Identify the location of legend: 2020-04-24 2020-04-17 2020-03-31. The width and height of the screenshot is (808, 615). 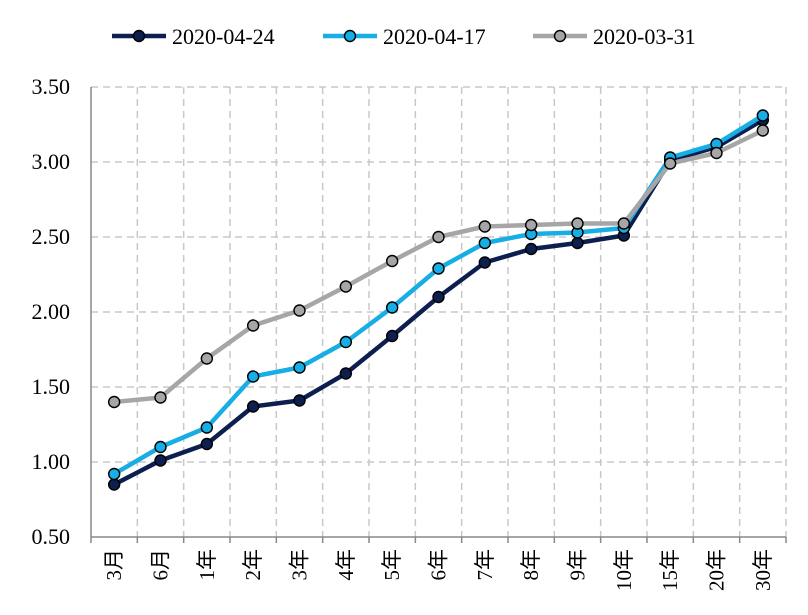
(404, 36).